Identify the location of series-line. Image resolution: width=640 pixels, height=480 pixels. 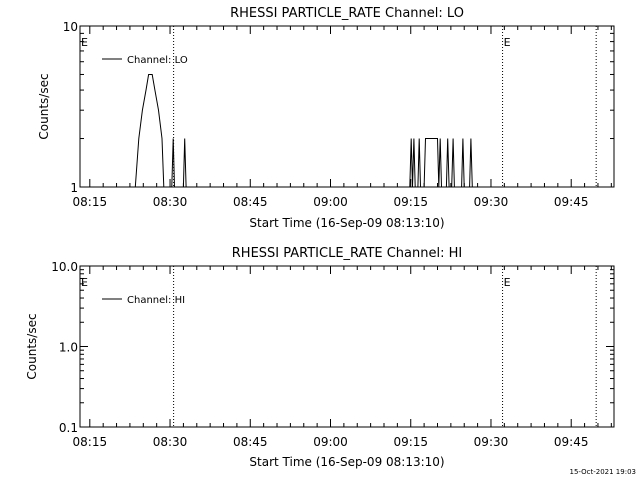
(303, 131).